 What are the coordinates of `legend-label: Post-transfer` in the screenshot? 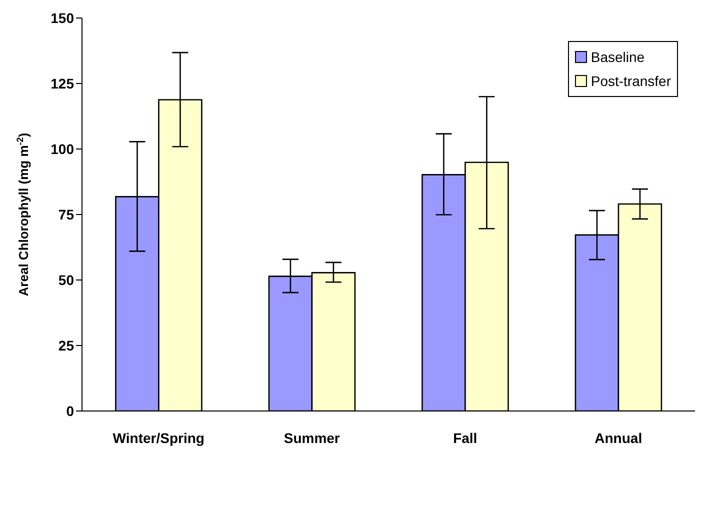 It's located at (630, 81).